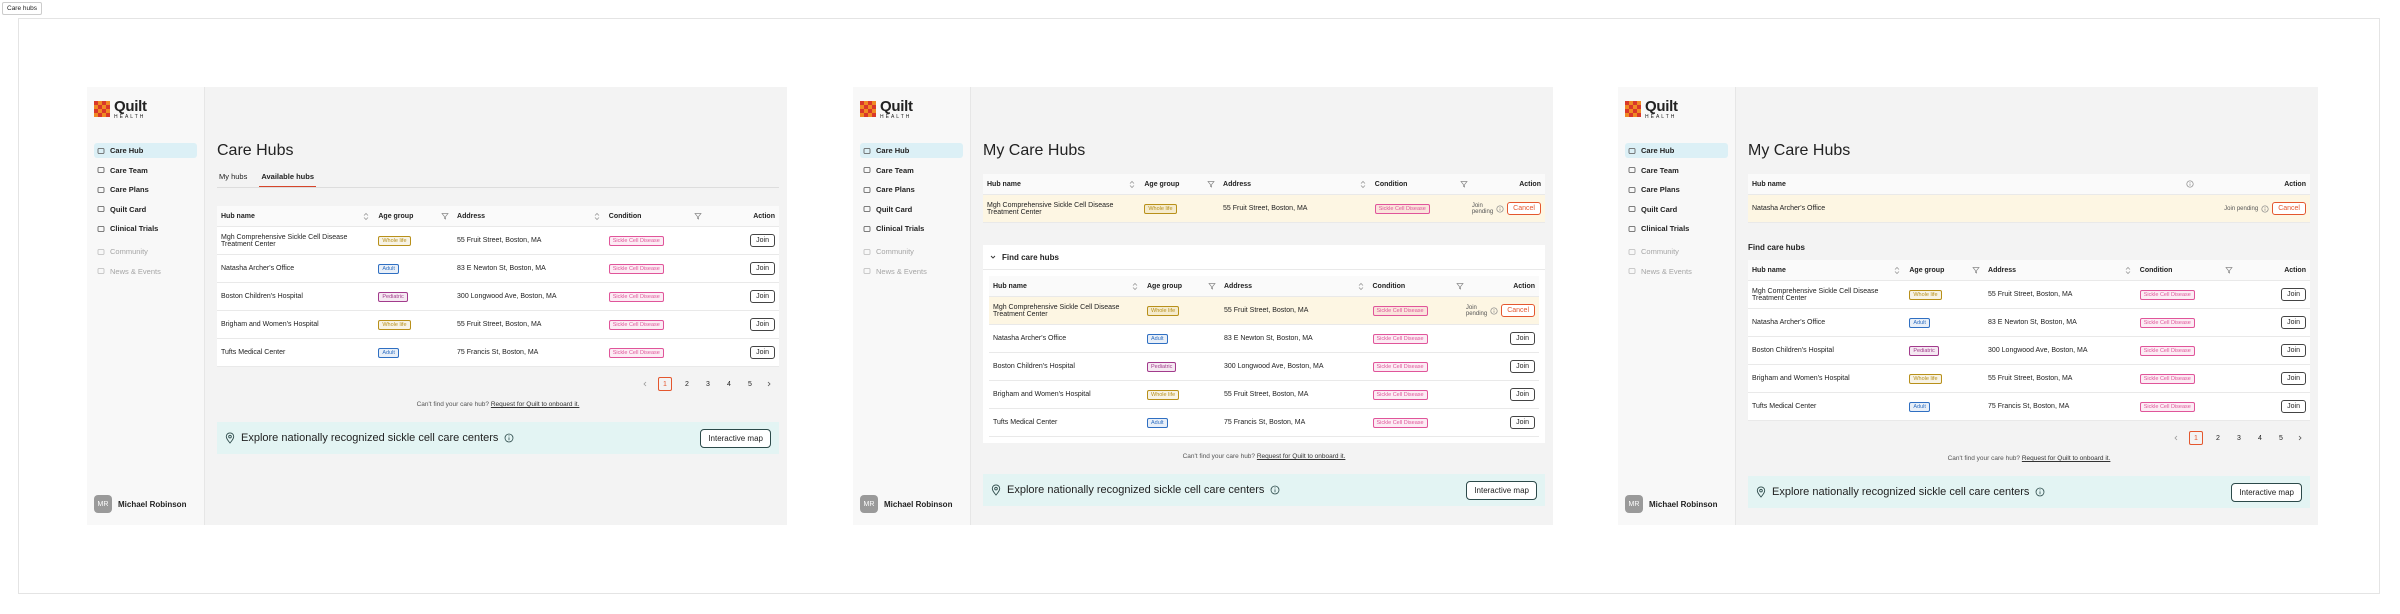 This screenshot has width=2400, height=614. What do you see at coordinates (1634, 504) in the screenshot?
I see `avatar: MR` at bounding box center [1634, 504].